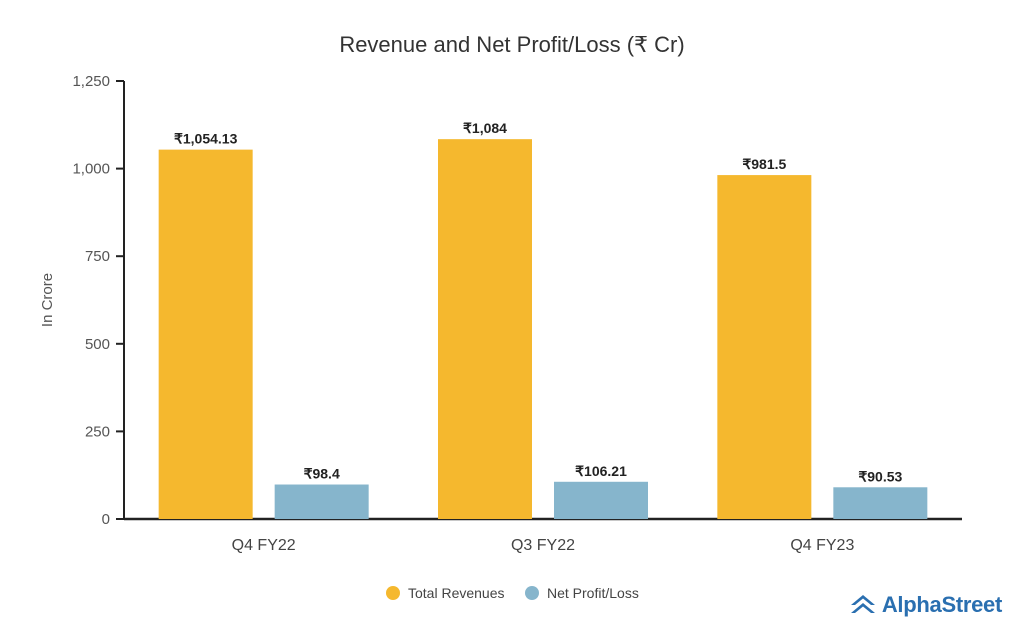 The image size is (1024, 640). What do you see at coordinates (941, 604) in the screenshot?
I see `brand-name: AlphaStreet` at bounding box center [941, 604].